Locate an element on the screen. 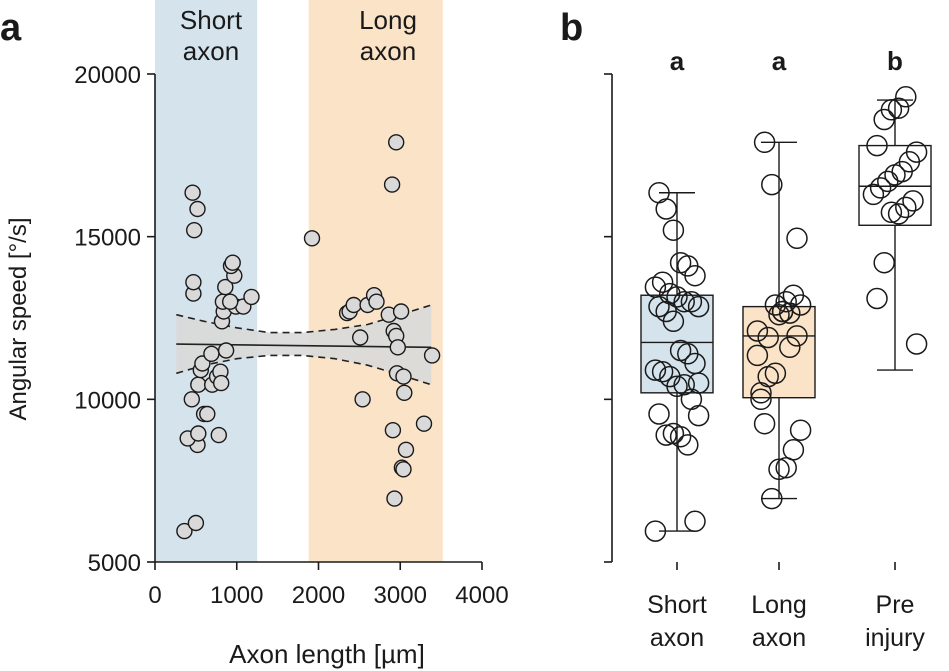 The width and height of the screenshot is (949, 671). long-band-label-line2: axon is located at coordinates (388, 51).